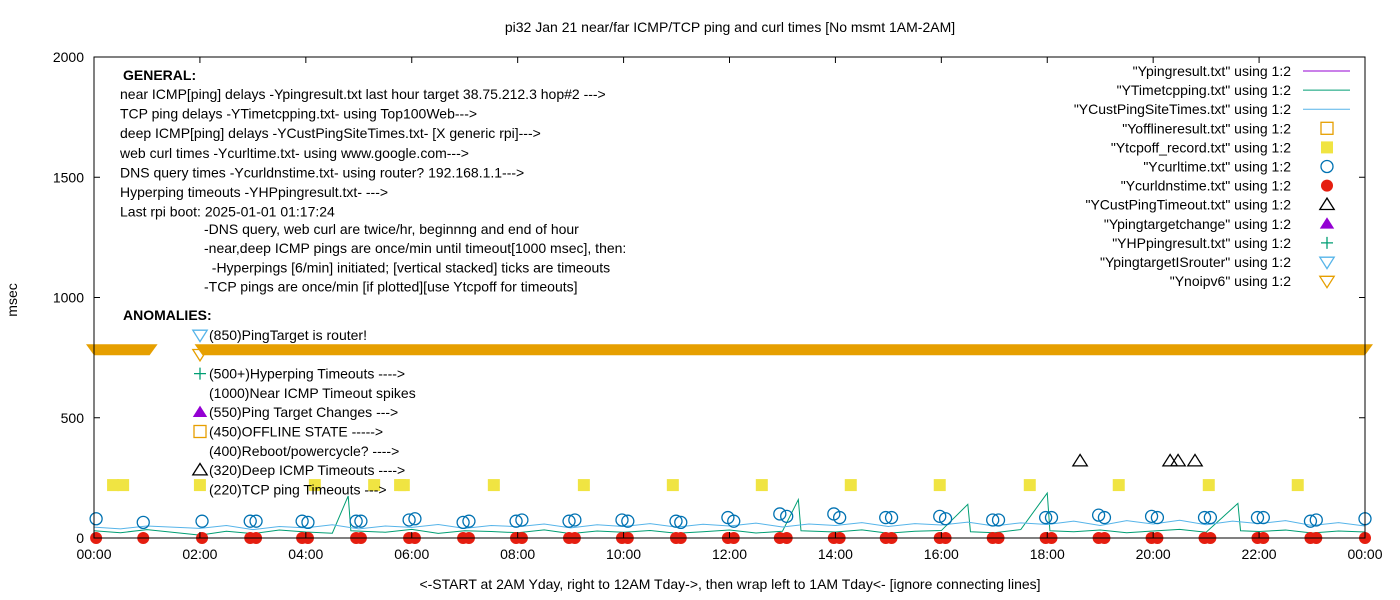 The height and width of the screenshot is (600, 1400). What do you see at coordinates (68, 57) in the screenshot?
I see `y-tick-label: 2000` at bounding box center [68, 57].